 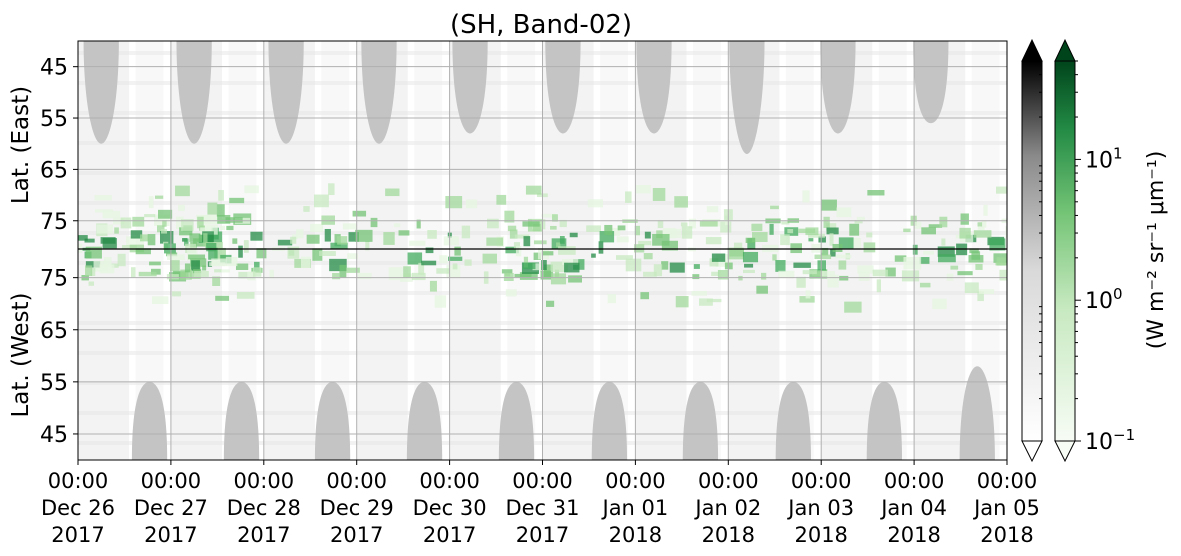 What do you see at coordinates (171, 508) in the screenshot?
I see `x-tick-label: Dec 27` at bounding box center [171, 508].